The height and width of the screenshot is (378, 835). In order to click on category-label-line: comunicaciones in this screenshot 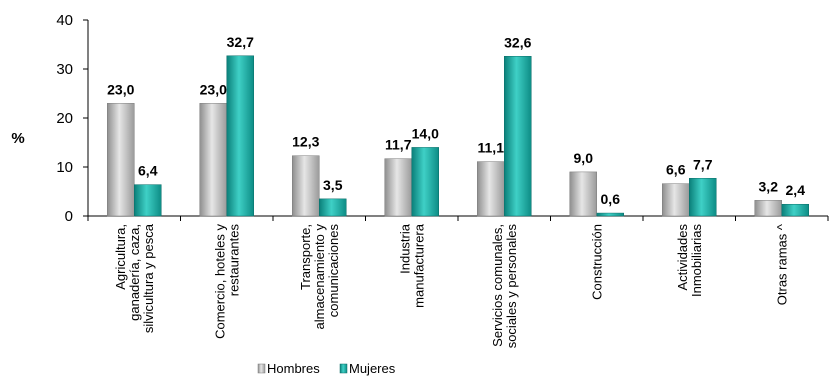, I will do `click(333, 271)`.